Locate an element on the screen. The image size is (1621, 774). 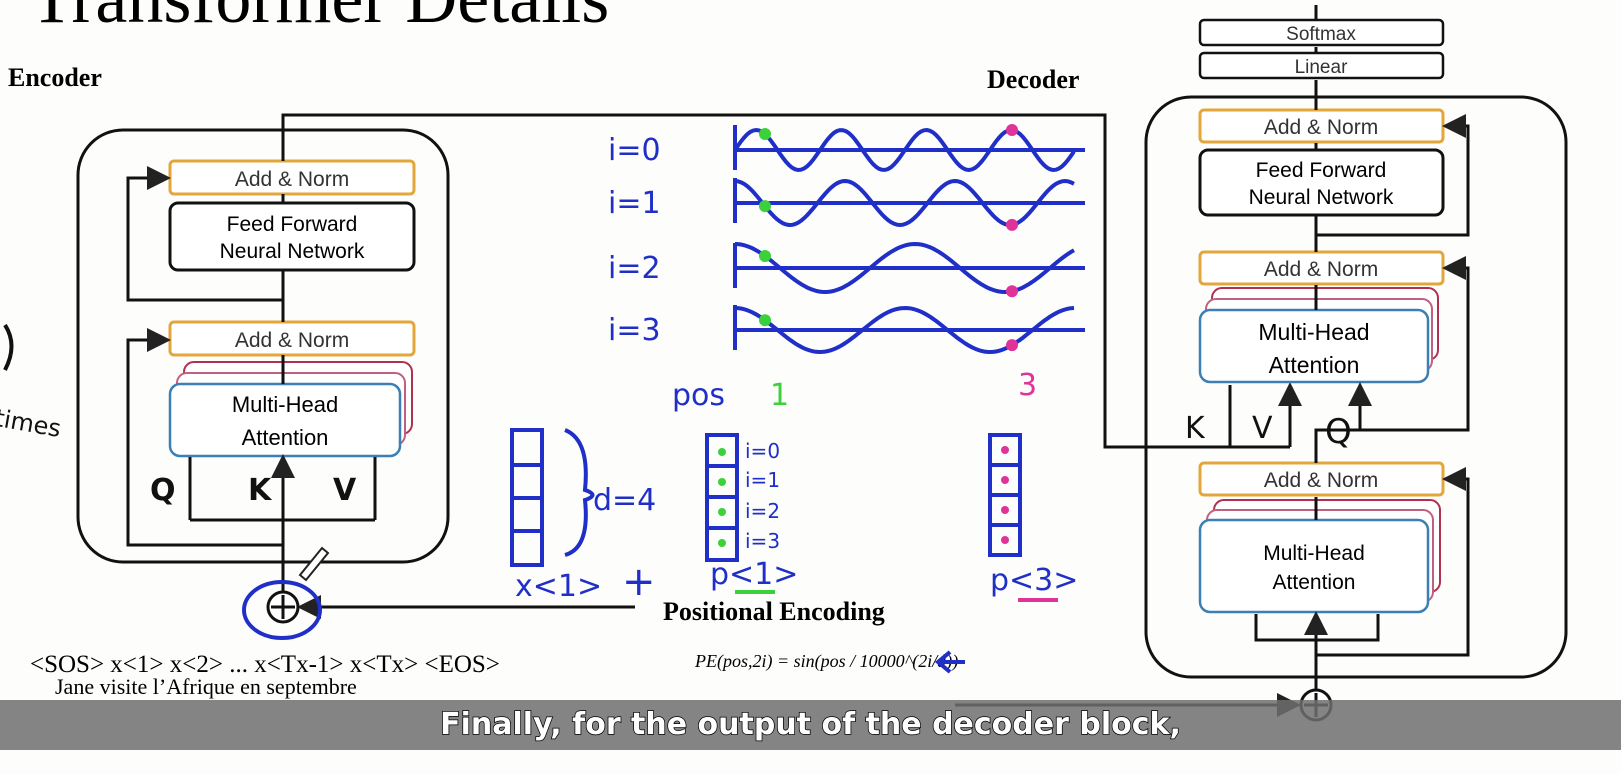
i-label: i=1 is located at coordinates (762, 480).